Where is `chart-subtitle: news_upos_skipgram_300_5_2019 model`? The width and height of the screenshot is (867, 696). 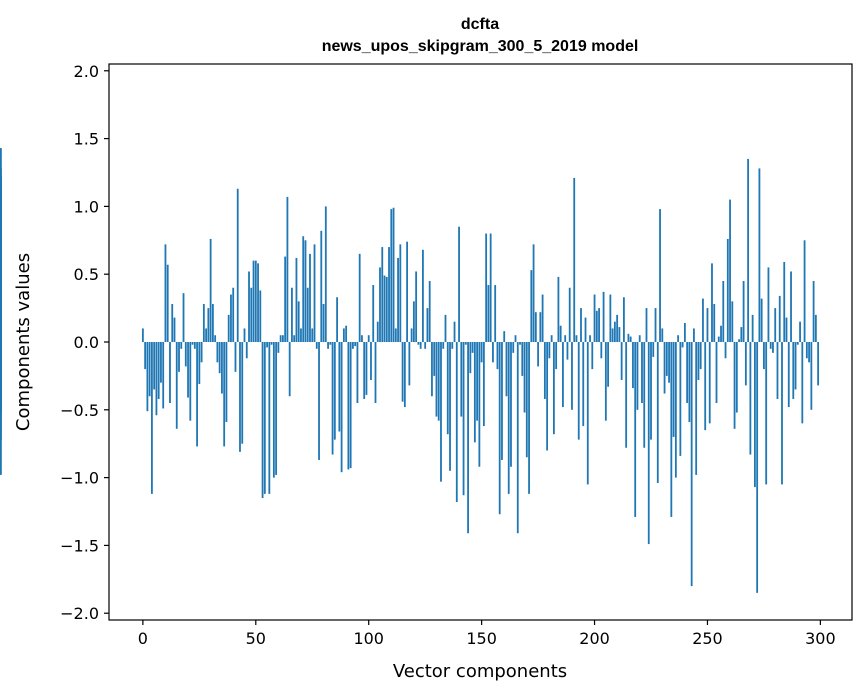 chart-subtitle: news_upos_skipgram_300_5_2019 model is located at coordinates (480, 46).